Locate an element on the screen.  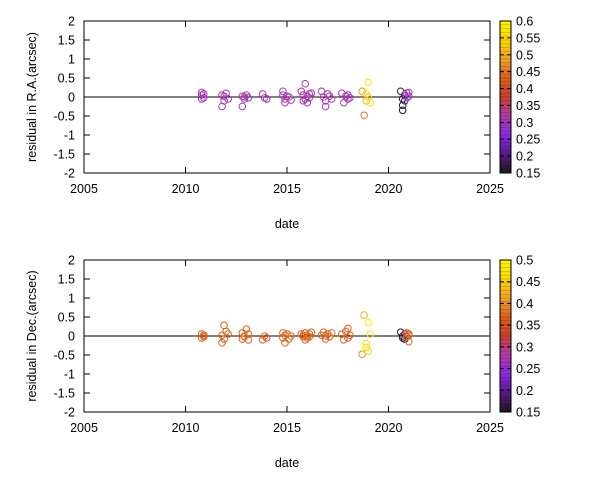
y-tick-label: -1.5 is located at coordinates (64, 394).